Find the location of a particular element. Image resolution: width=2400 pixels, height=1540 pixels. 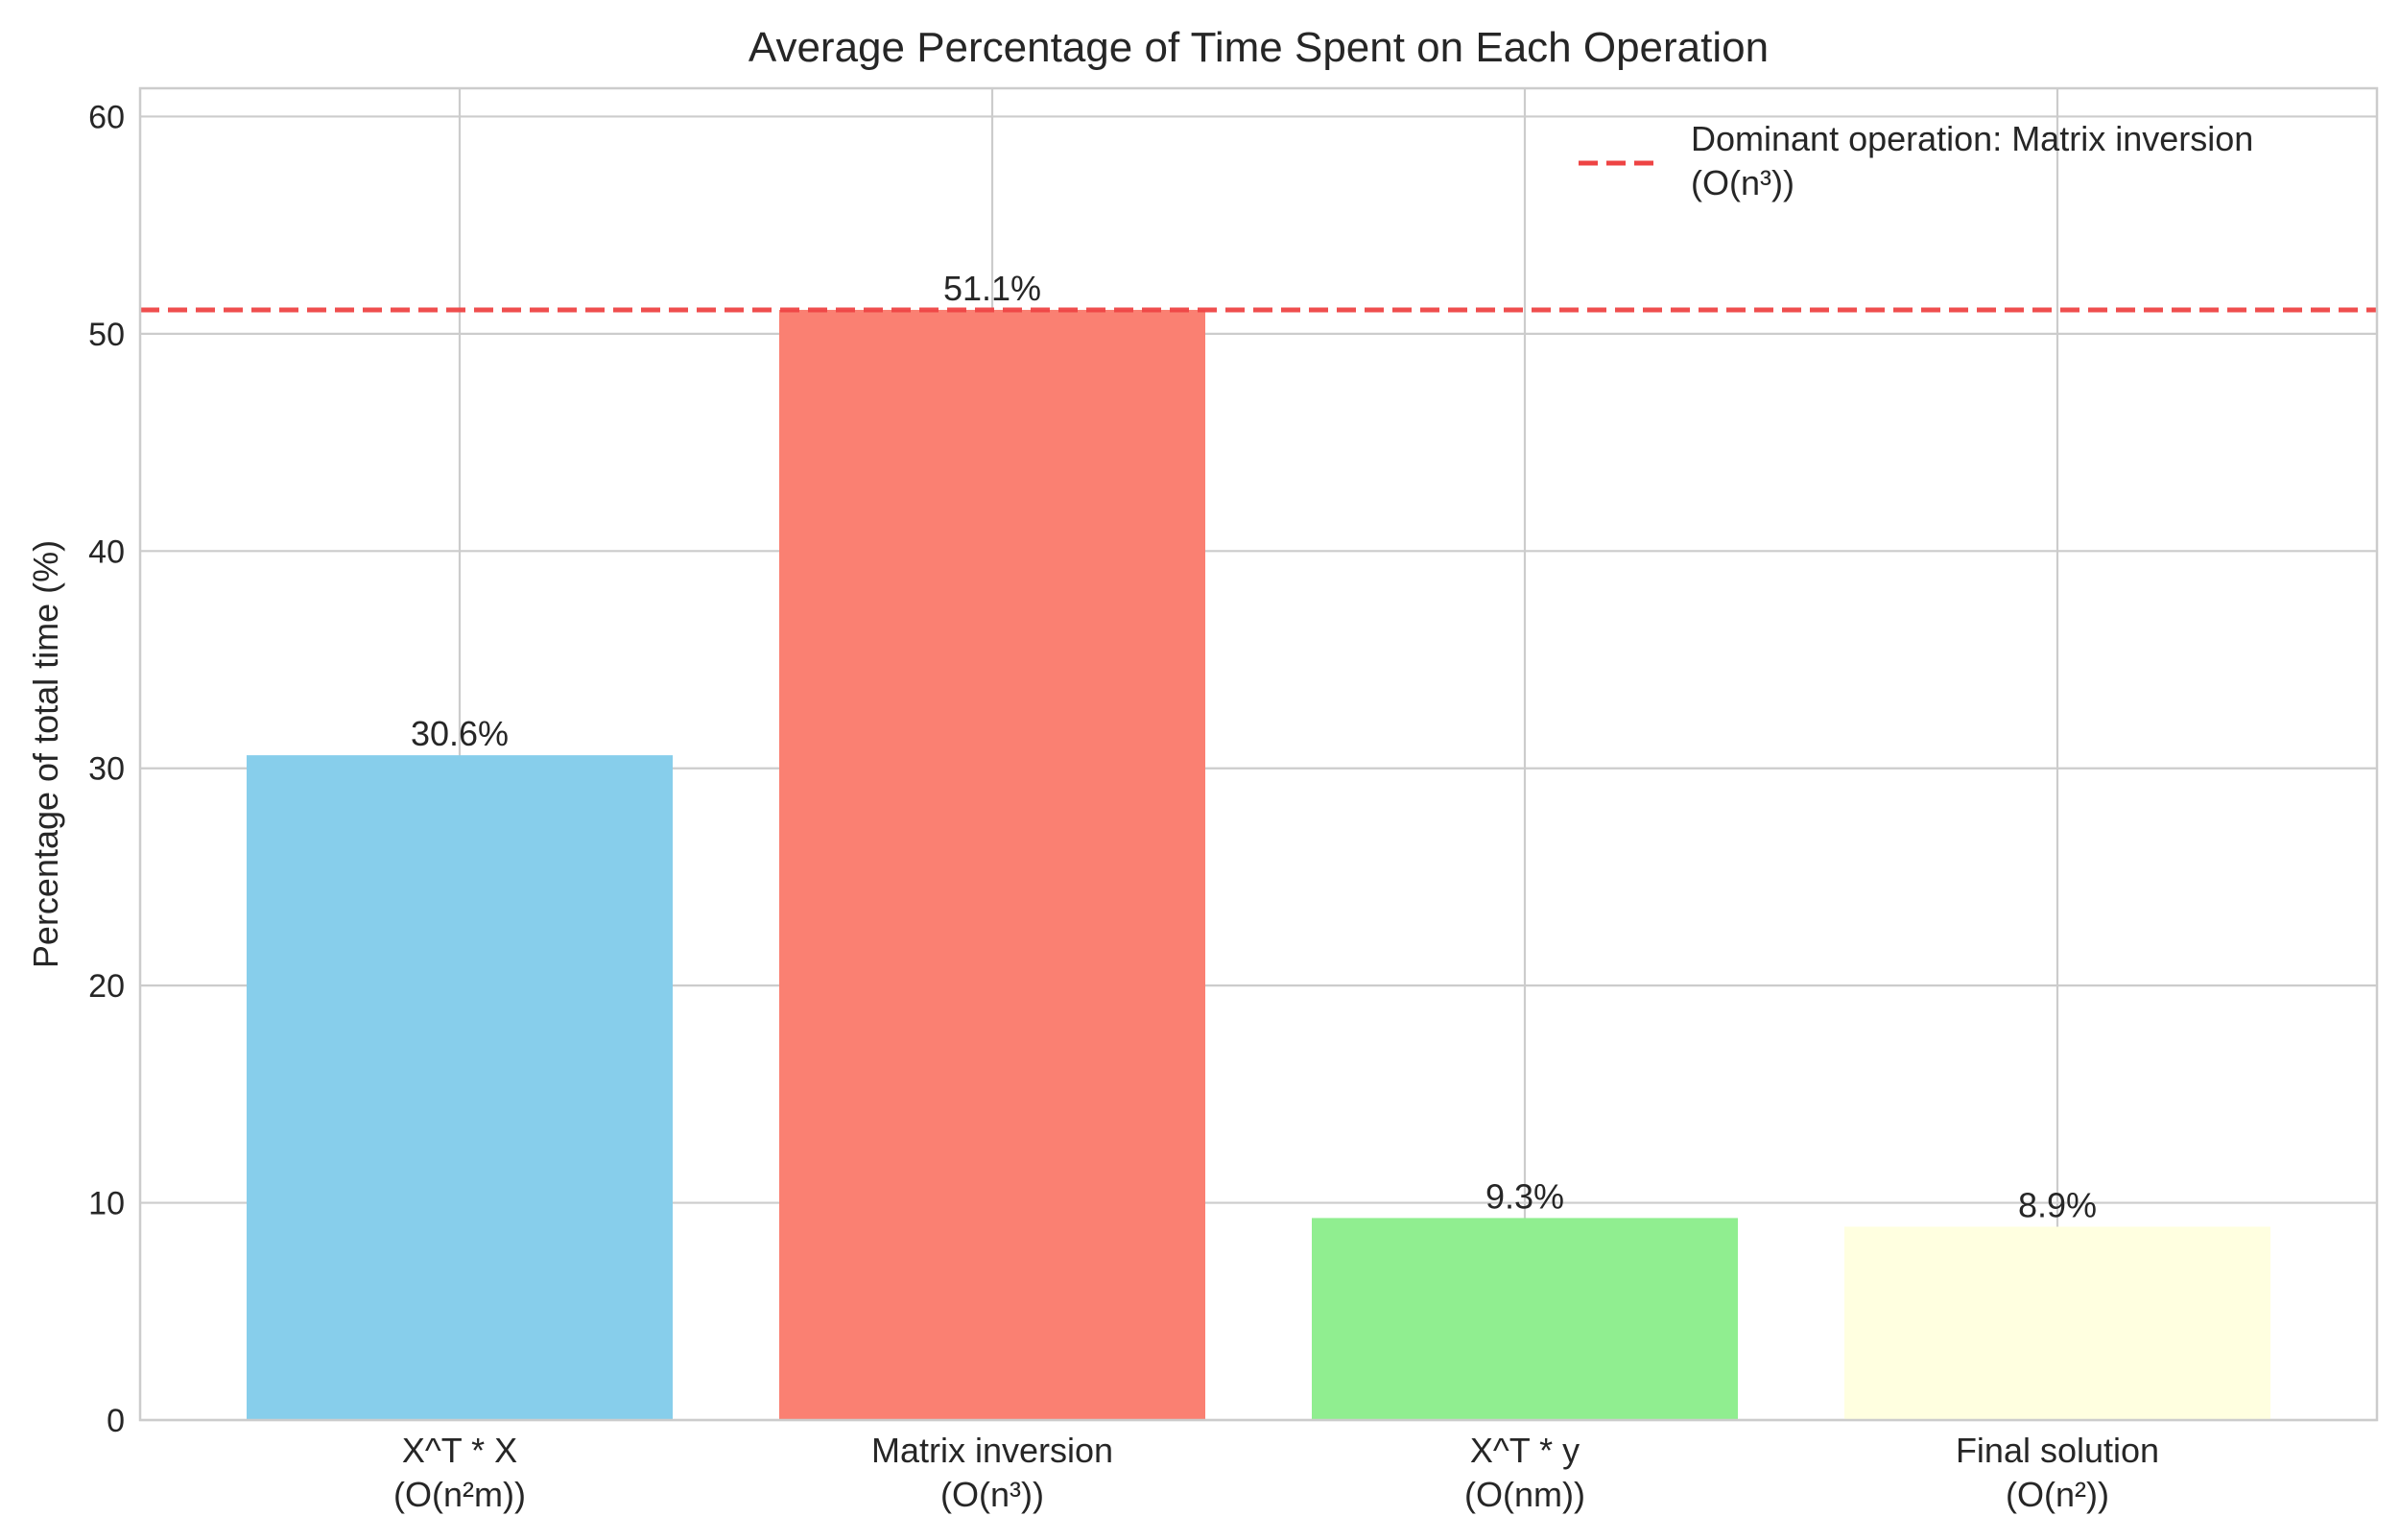

x-tick-label-2-line-1: (O(nm)) is located at coordinates (1524, 1494).